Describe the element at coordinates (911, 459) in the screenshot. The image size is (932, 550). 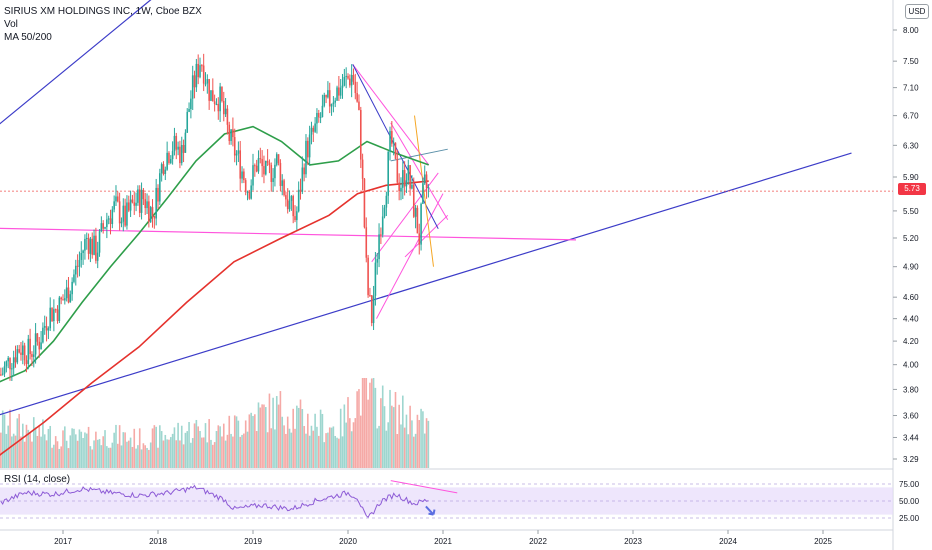
I see `price-tick-label: 3.29` at that location.